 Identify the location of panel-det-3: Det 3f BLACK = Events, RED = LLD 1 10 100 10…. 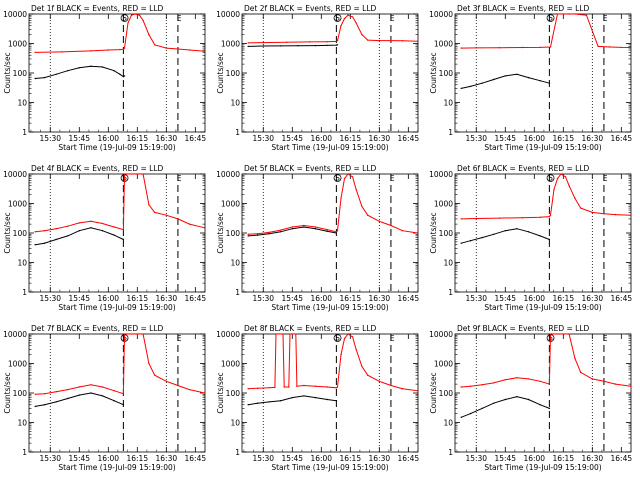
(530, 78).